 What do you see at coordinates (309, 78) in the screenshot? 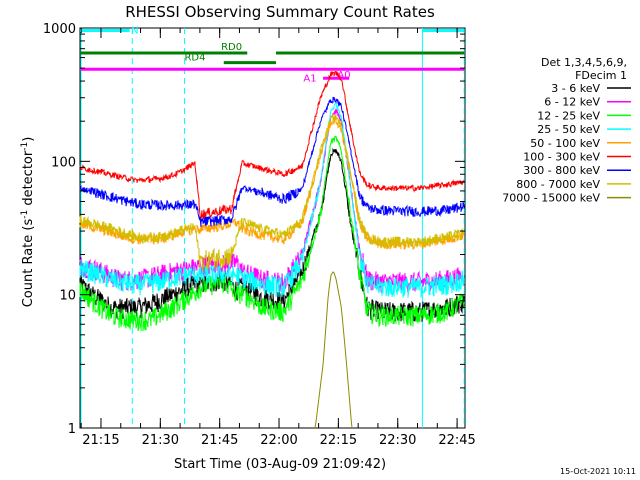
I see `state-label-a1: A1` at bounding box center [309, 78].